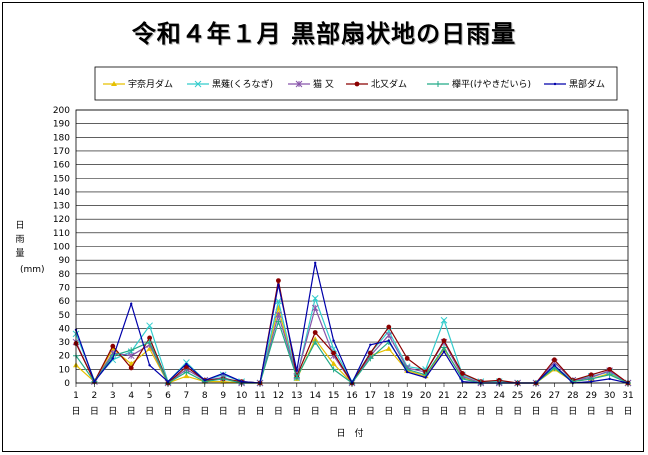 This screenshot has width=648, height=455. I want to click on chart-title: 令和４年１月 黒部扇状地の日雨量, so click(324, 34).